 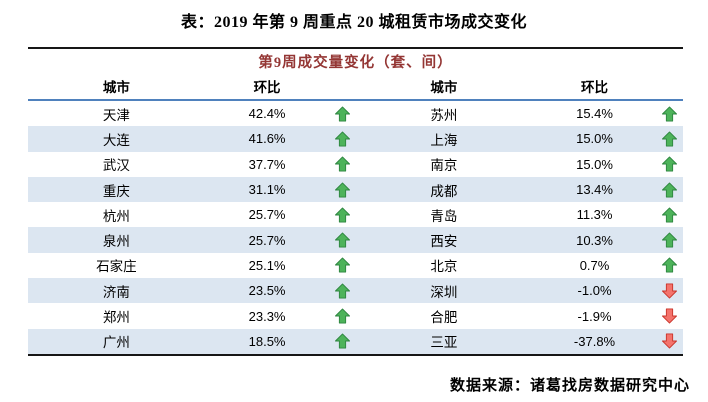 I want to click on wow-value-cell: 11.3%, so click(x=594, y=215).